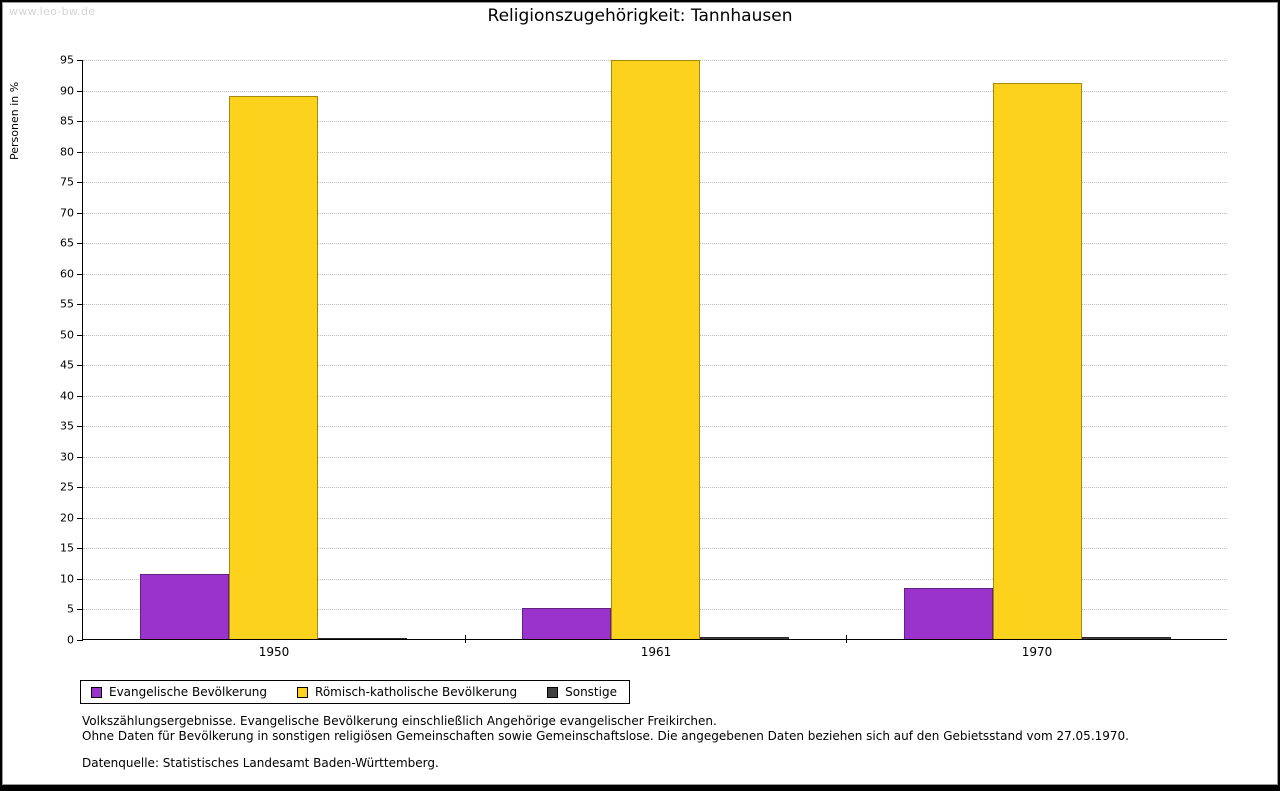  I want to click on y-tick-label: 75, so click(67, 182).